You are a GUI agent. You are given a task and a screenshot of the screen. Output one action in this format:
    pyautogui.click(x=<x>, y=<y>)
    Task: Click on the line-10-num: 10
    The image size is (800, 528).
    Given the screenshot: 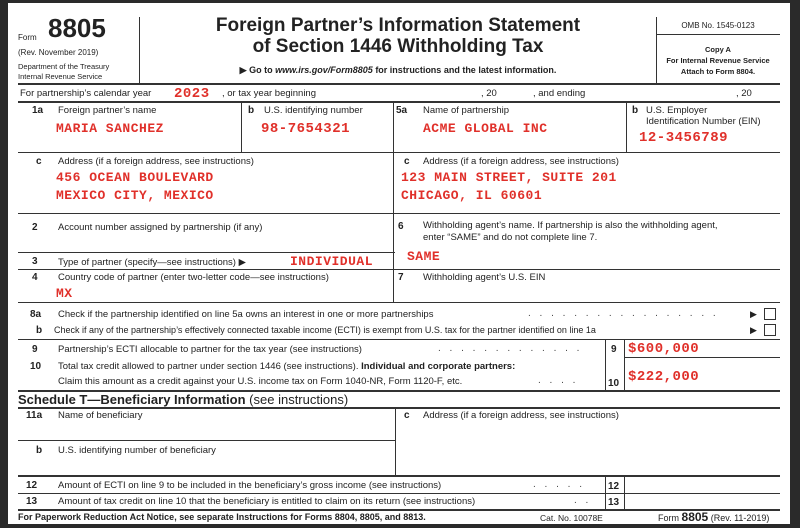 What is the action you would take?
    pyautogui.click(x=36, y=366)
    